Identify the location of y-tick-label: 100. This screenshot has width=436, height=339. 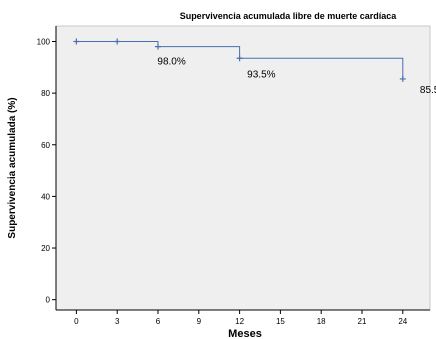
(44, 41).